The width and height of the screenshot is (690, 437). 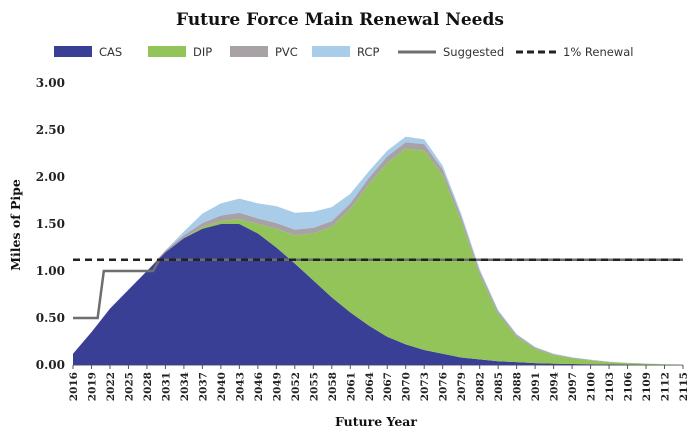 I want to click on x-tick-label: 2082, so click(x=481, y=386).